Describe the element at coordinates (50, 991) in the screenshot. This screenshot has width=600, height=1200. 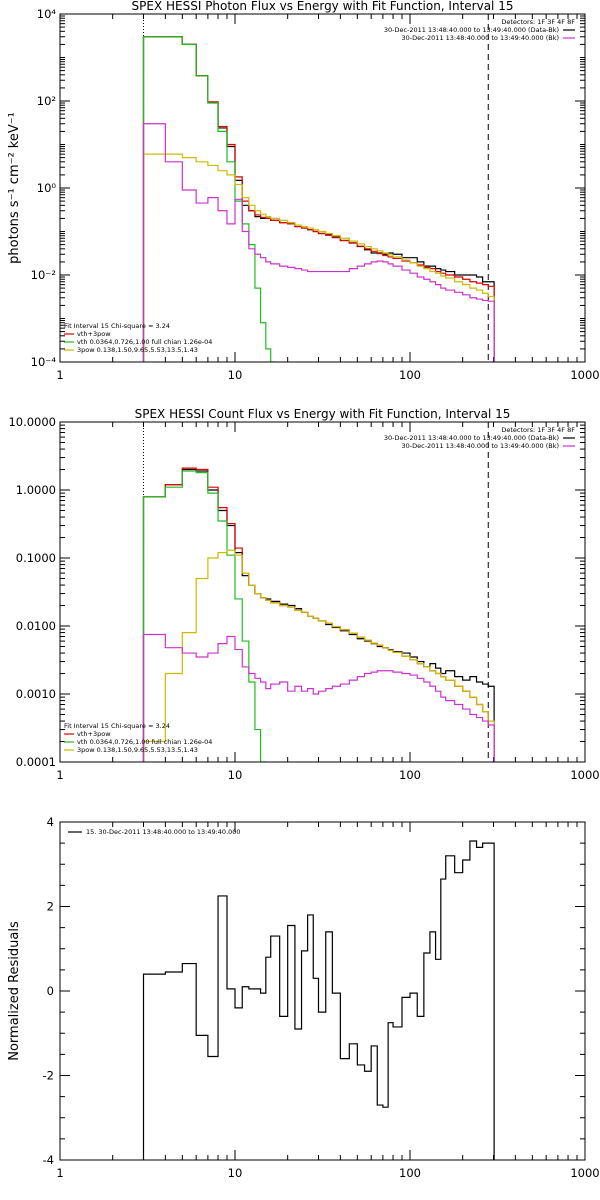
I see `y-tick-label: 0` at that location.